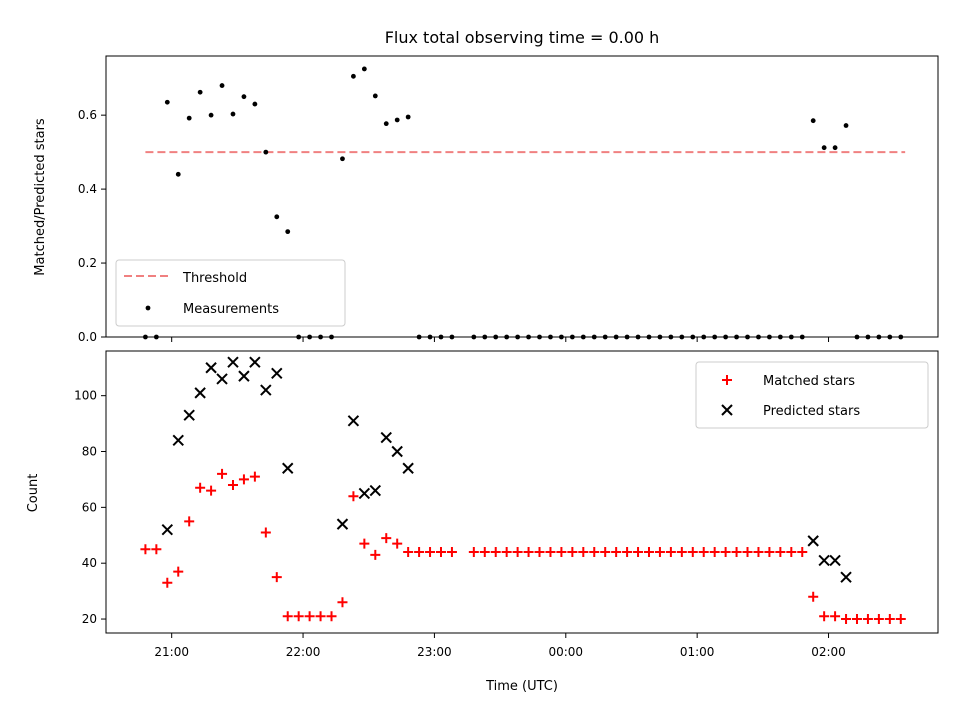 This screenshot has width=960, height=720. I want to click on top-legend-box, so click(230, 293).